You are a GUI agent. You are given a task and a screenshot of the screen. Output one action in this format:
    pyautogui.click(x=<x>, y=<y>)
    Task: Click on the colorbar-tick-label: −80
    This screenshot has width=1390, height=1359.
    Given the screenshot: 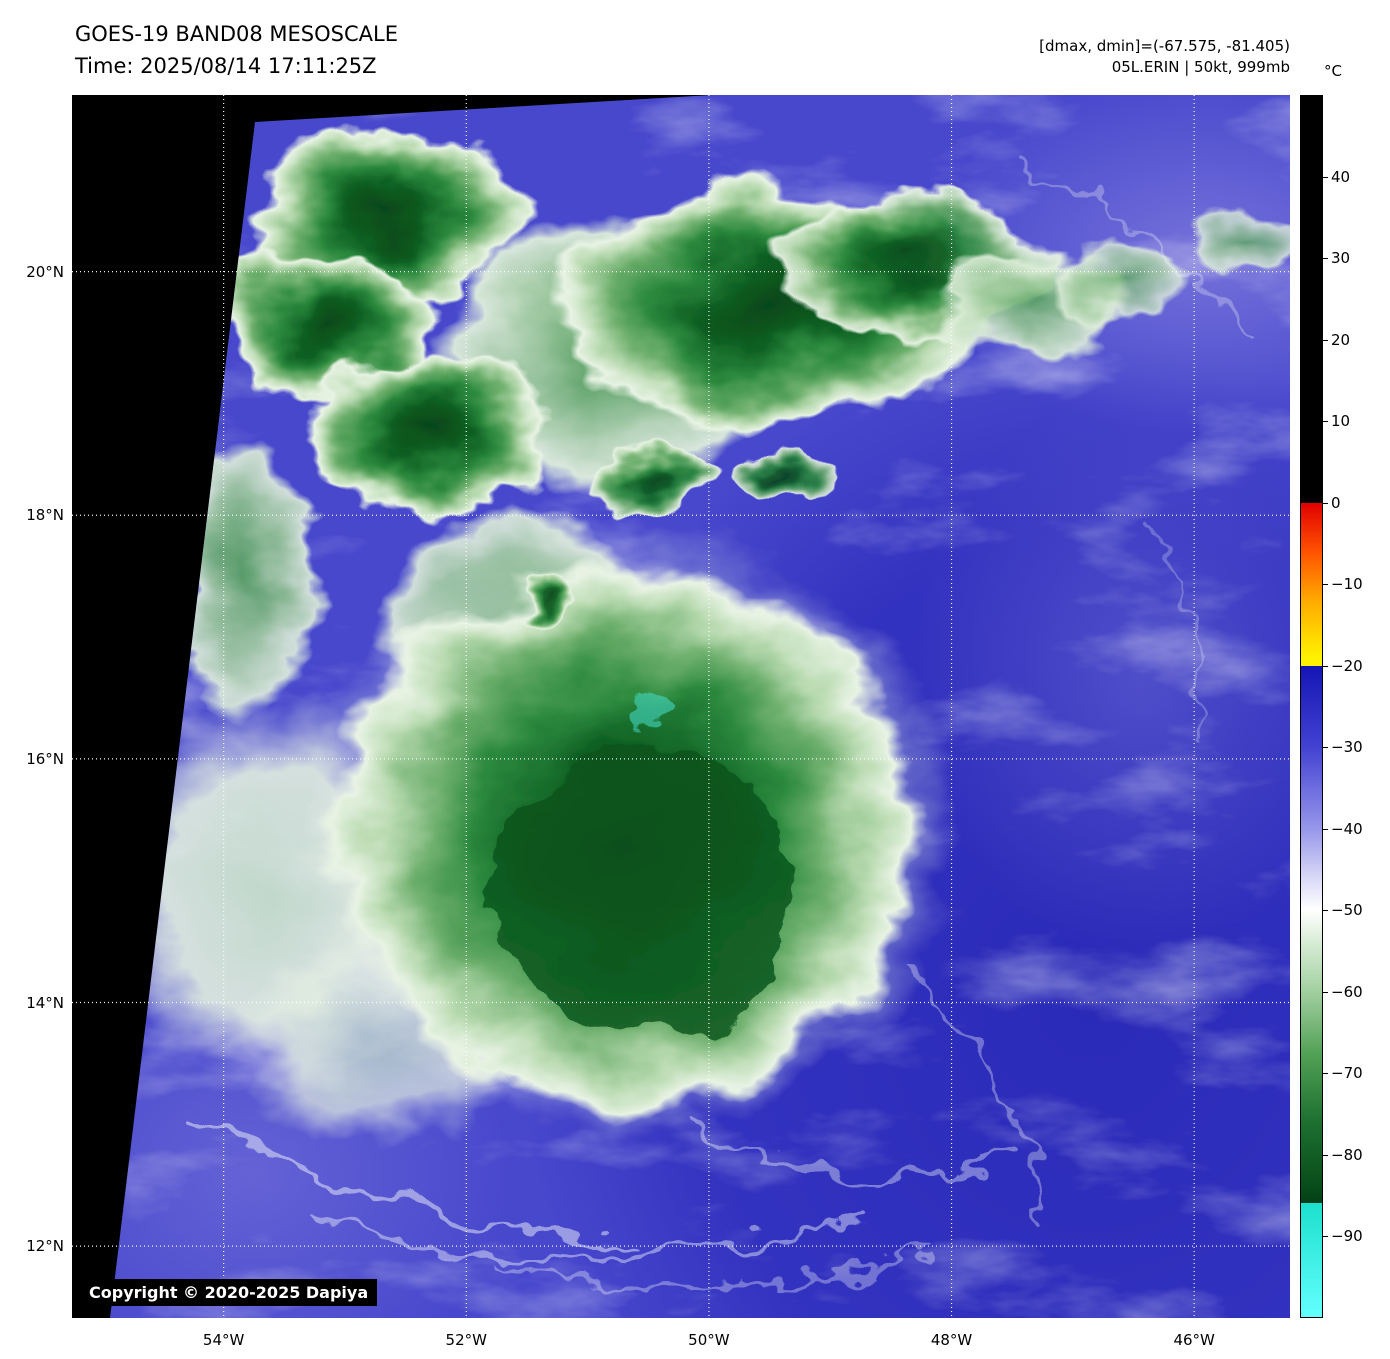 What is the action you would take?
    pyautogui.click(x=1343, y=1154)
    